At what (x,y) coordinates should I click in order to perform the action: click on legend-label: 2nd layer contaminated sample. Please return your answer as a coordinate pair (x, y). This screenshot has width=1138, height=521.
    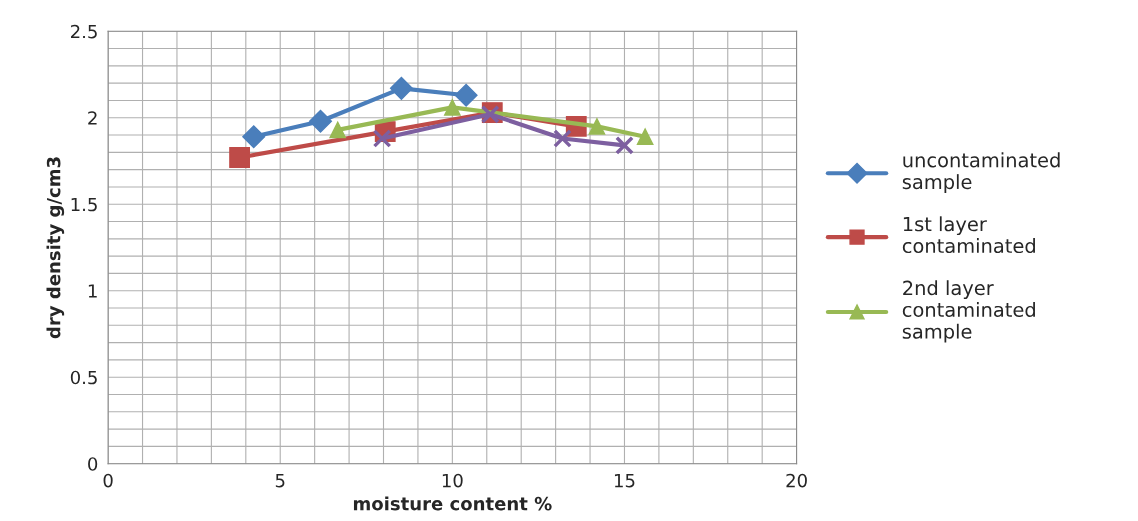
    Looking at the image, I should click on (968, 311).